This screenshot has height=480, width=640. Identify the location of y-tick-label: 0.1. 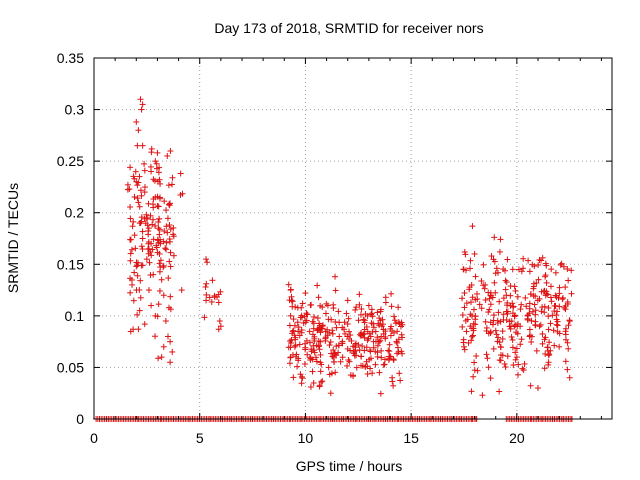
(75, 316).